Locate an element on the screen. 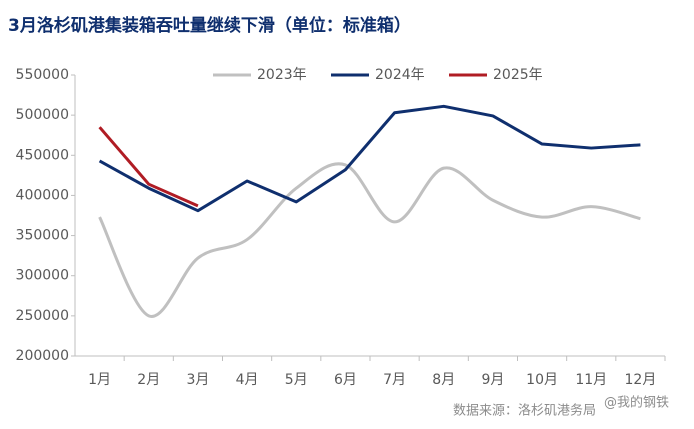 The image size is (694, 429). y-tick-label: 550000 is located at coordinates (42, 75).